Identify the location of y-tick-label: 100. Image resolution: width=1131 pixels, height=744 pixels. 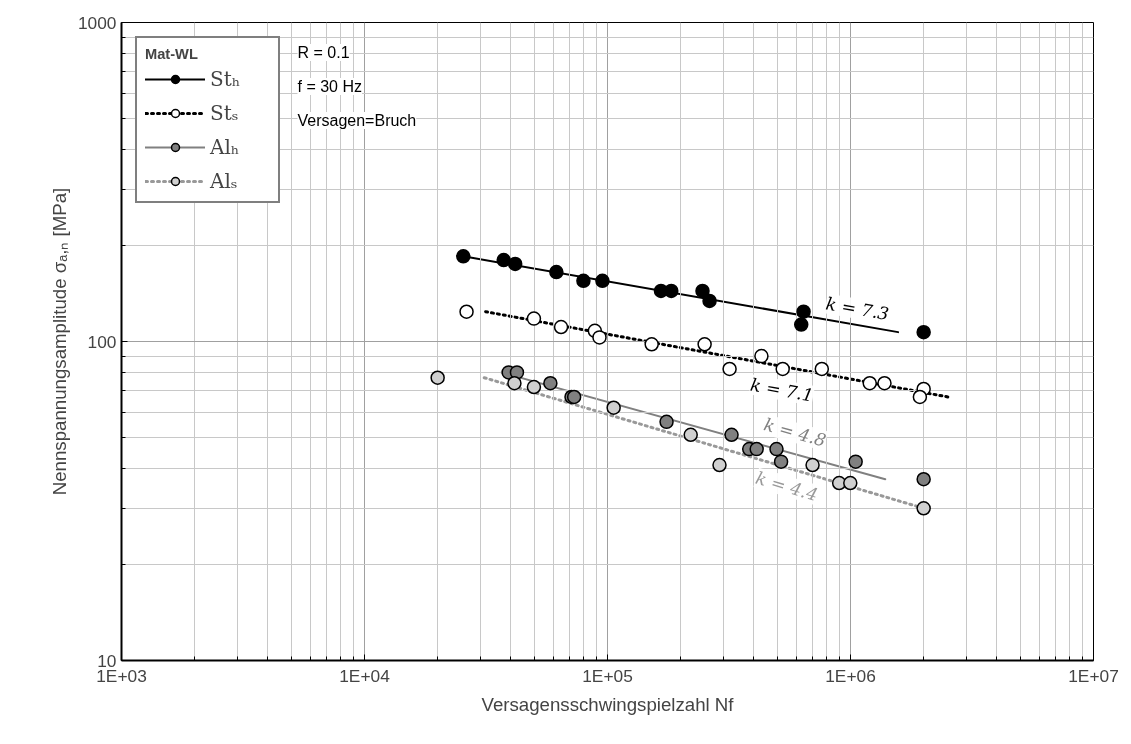
(102, 341).